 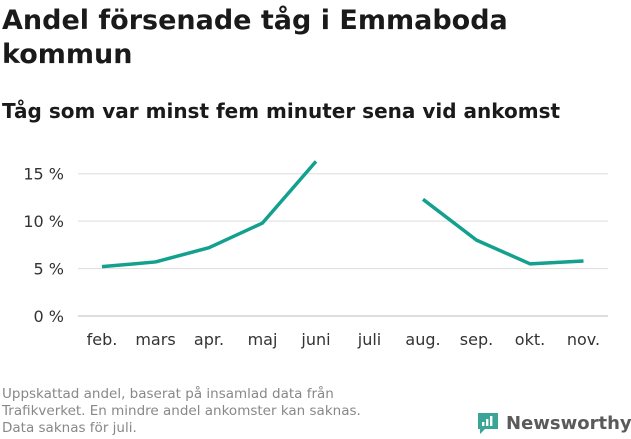 I want to click on x-tick-label: apr., so click(x=209, y=339).